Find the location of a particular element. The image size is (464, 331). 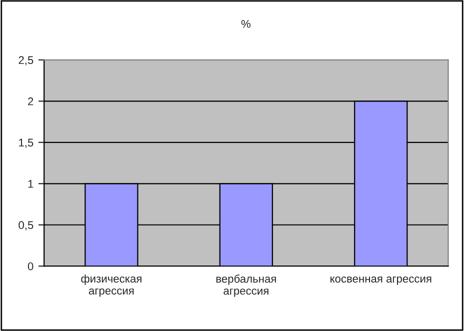

chart-title: % is located at coordinates (245, 24).